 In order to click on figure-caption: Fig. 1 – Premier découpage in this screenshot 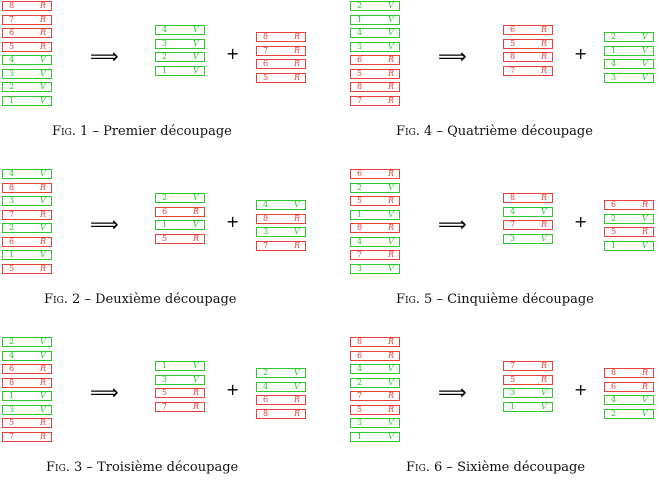, I will do `click(142, 132)`.